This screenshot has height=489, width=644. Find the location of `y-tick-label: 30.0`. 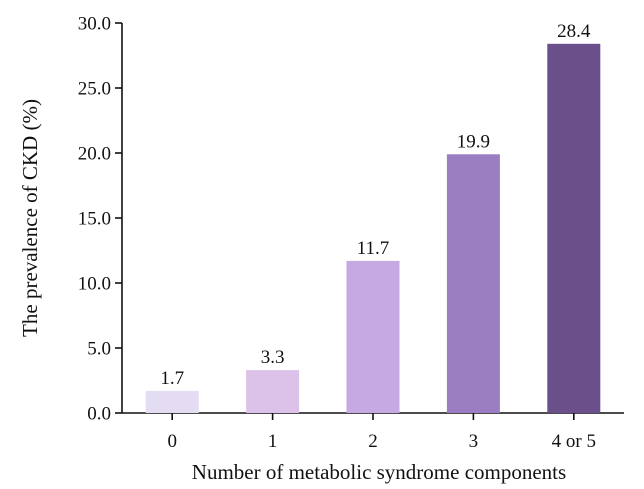

y-tick-label: 30.0 is located at coordinates (94, 24).